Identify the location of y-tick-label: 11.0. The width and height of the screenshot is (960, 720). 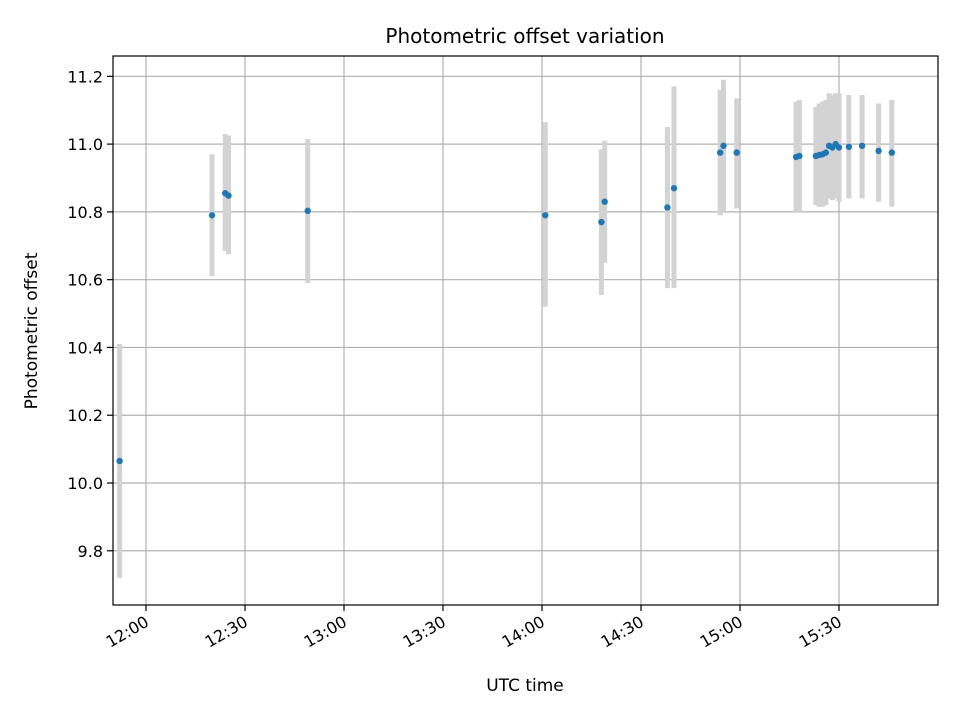
(85, 144).